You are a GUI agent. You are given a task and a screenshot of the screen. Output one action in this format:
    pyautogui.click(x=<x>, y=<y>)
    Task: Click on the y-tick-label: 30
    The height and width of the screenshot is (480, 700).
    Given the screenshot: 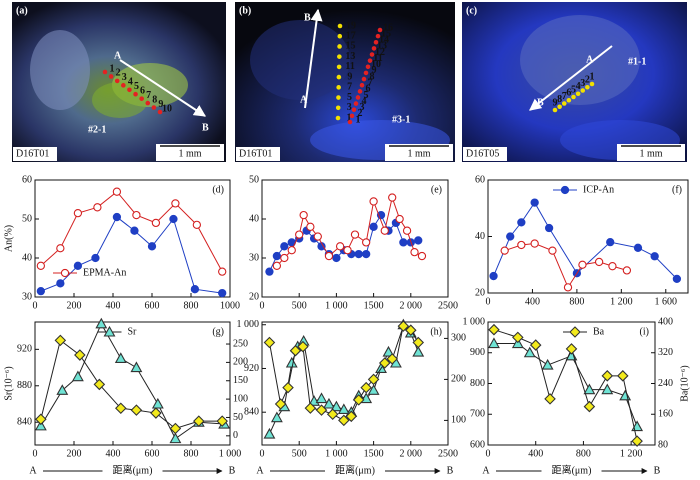 What is the action you would take?
    pyautogui.click(x=27, y=296)
    